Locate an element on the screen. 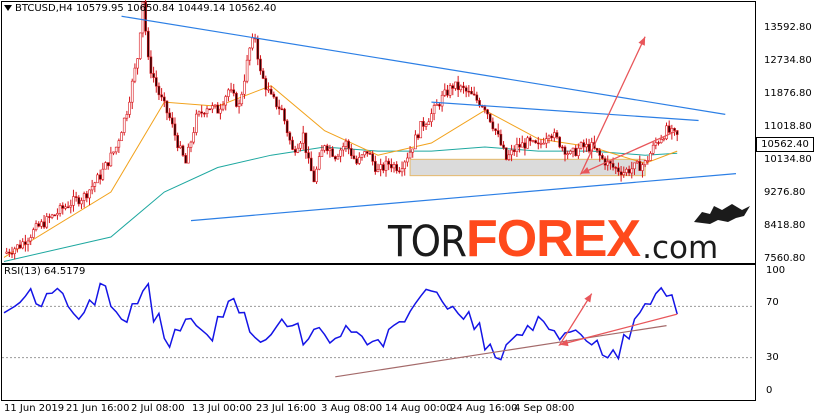 This screenshot has height=419, width=815. triangle-down-icon is located at coordinates (8, 8).